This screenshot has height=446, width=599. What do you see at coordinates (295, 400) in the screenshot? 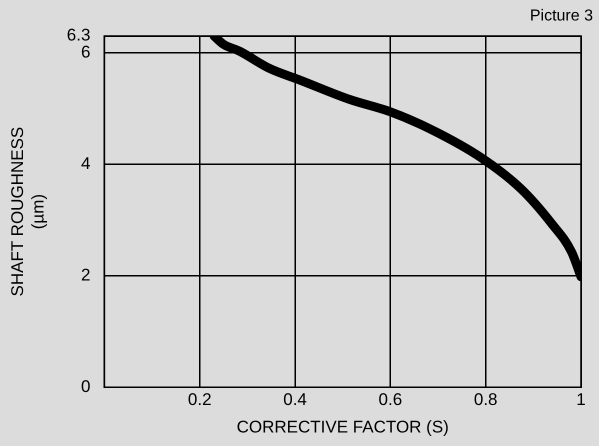
I see `x-tick-label: 0.4` at bounding box center [295, 400].